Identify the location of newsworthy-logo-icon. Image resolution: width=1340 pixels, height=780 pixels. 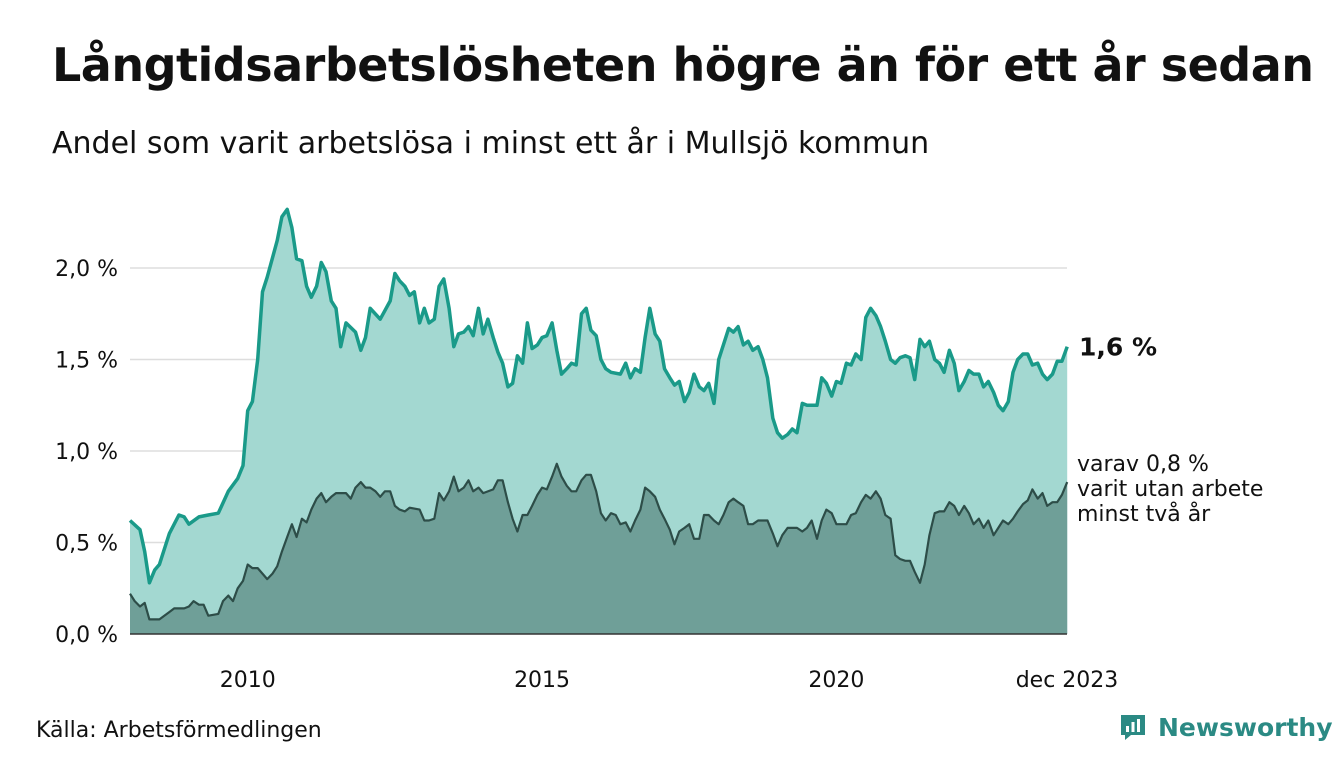
(1133, 727).